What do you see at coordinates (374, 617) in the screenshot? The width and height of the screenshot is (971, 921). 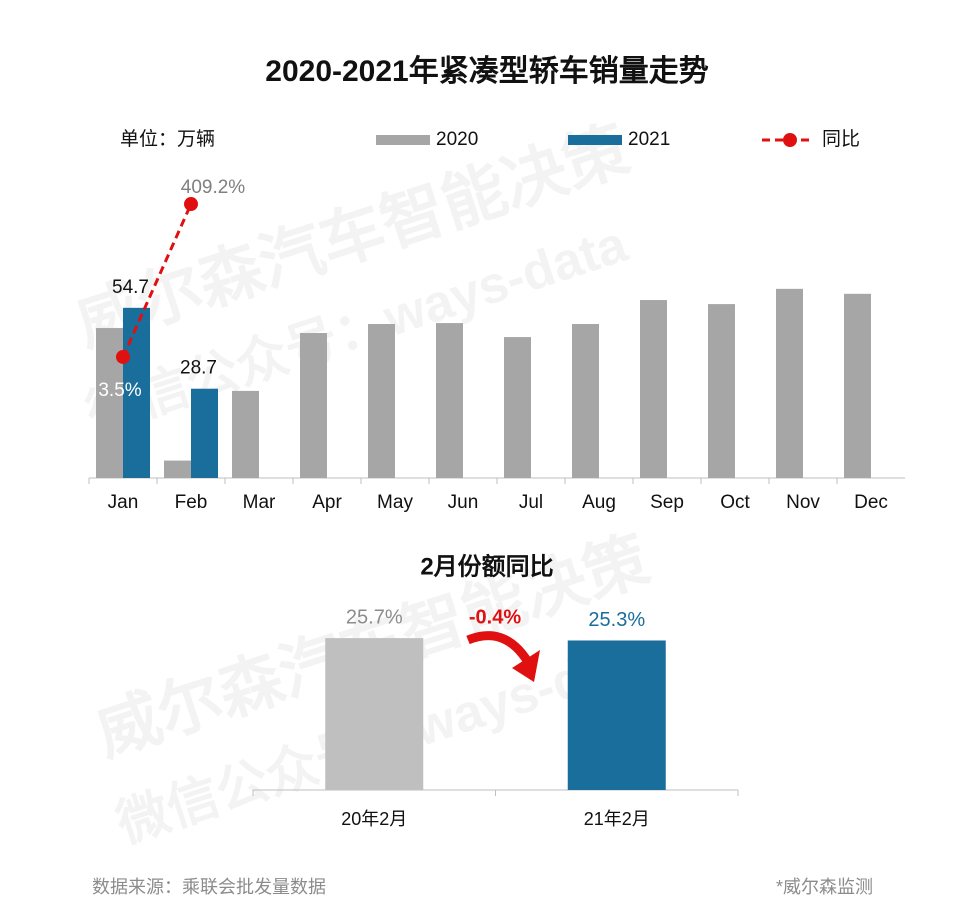 I see `data-label: 25.7%` at bounding box center [374, 617].